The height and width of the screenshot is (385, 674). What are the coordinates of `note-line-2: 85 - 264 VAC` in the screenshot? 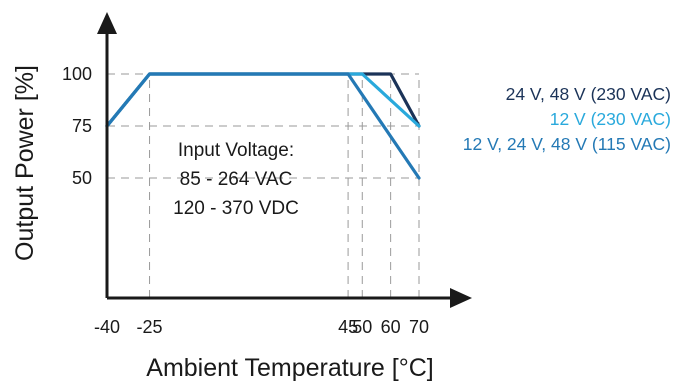 It's located at (236, 179).